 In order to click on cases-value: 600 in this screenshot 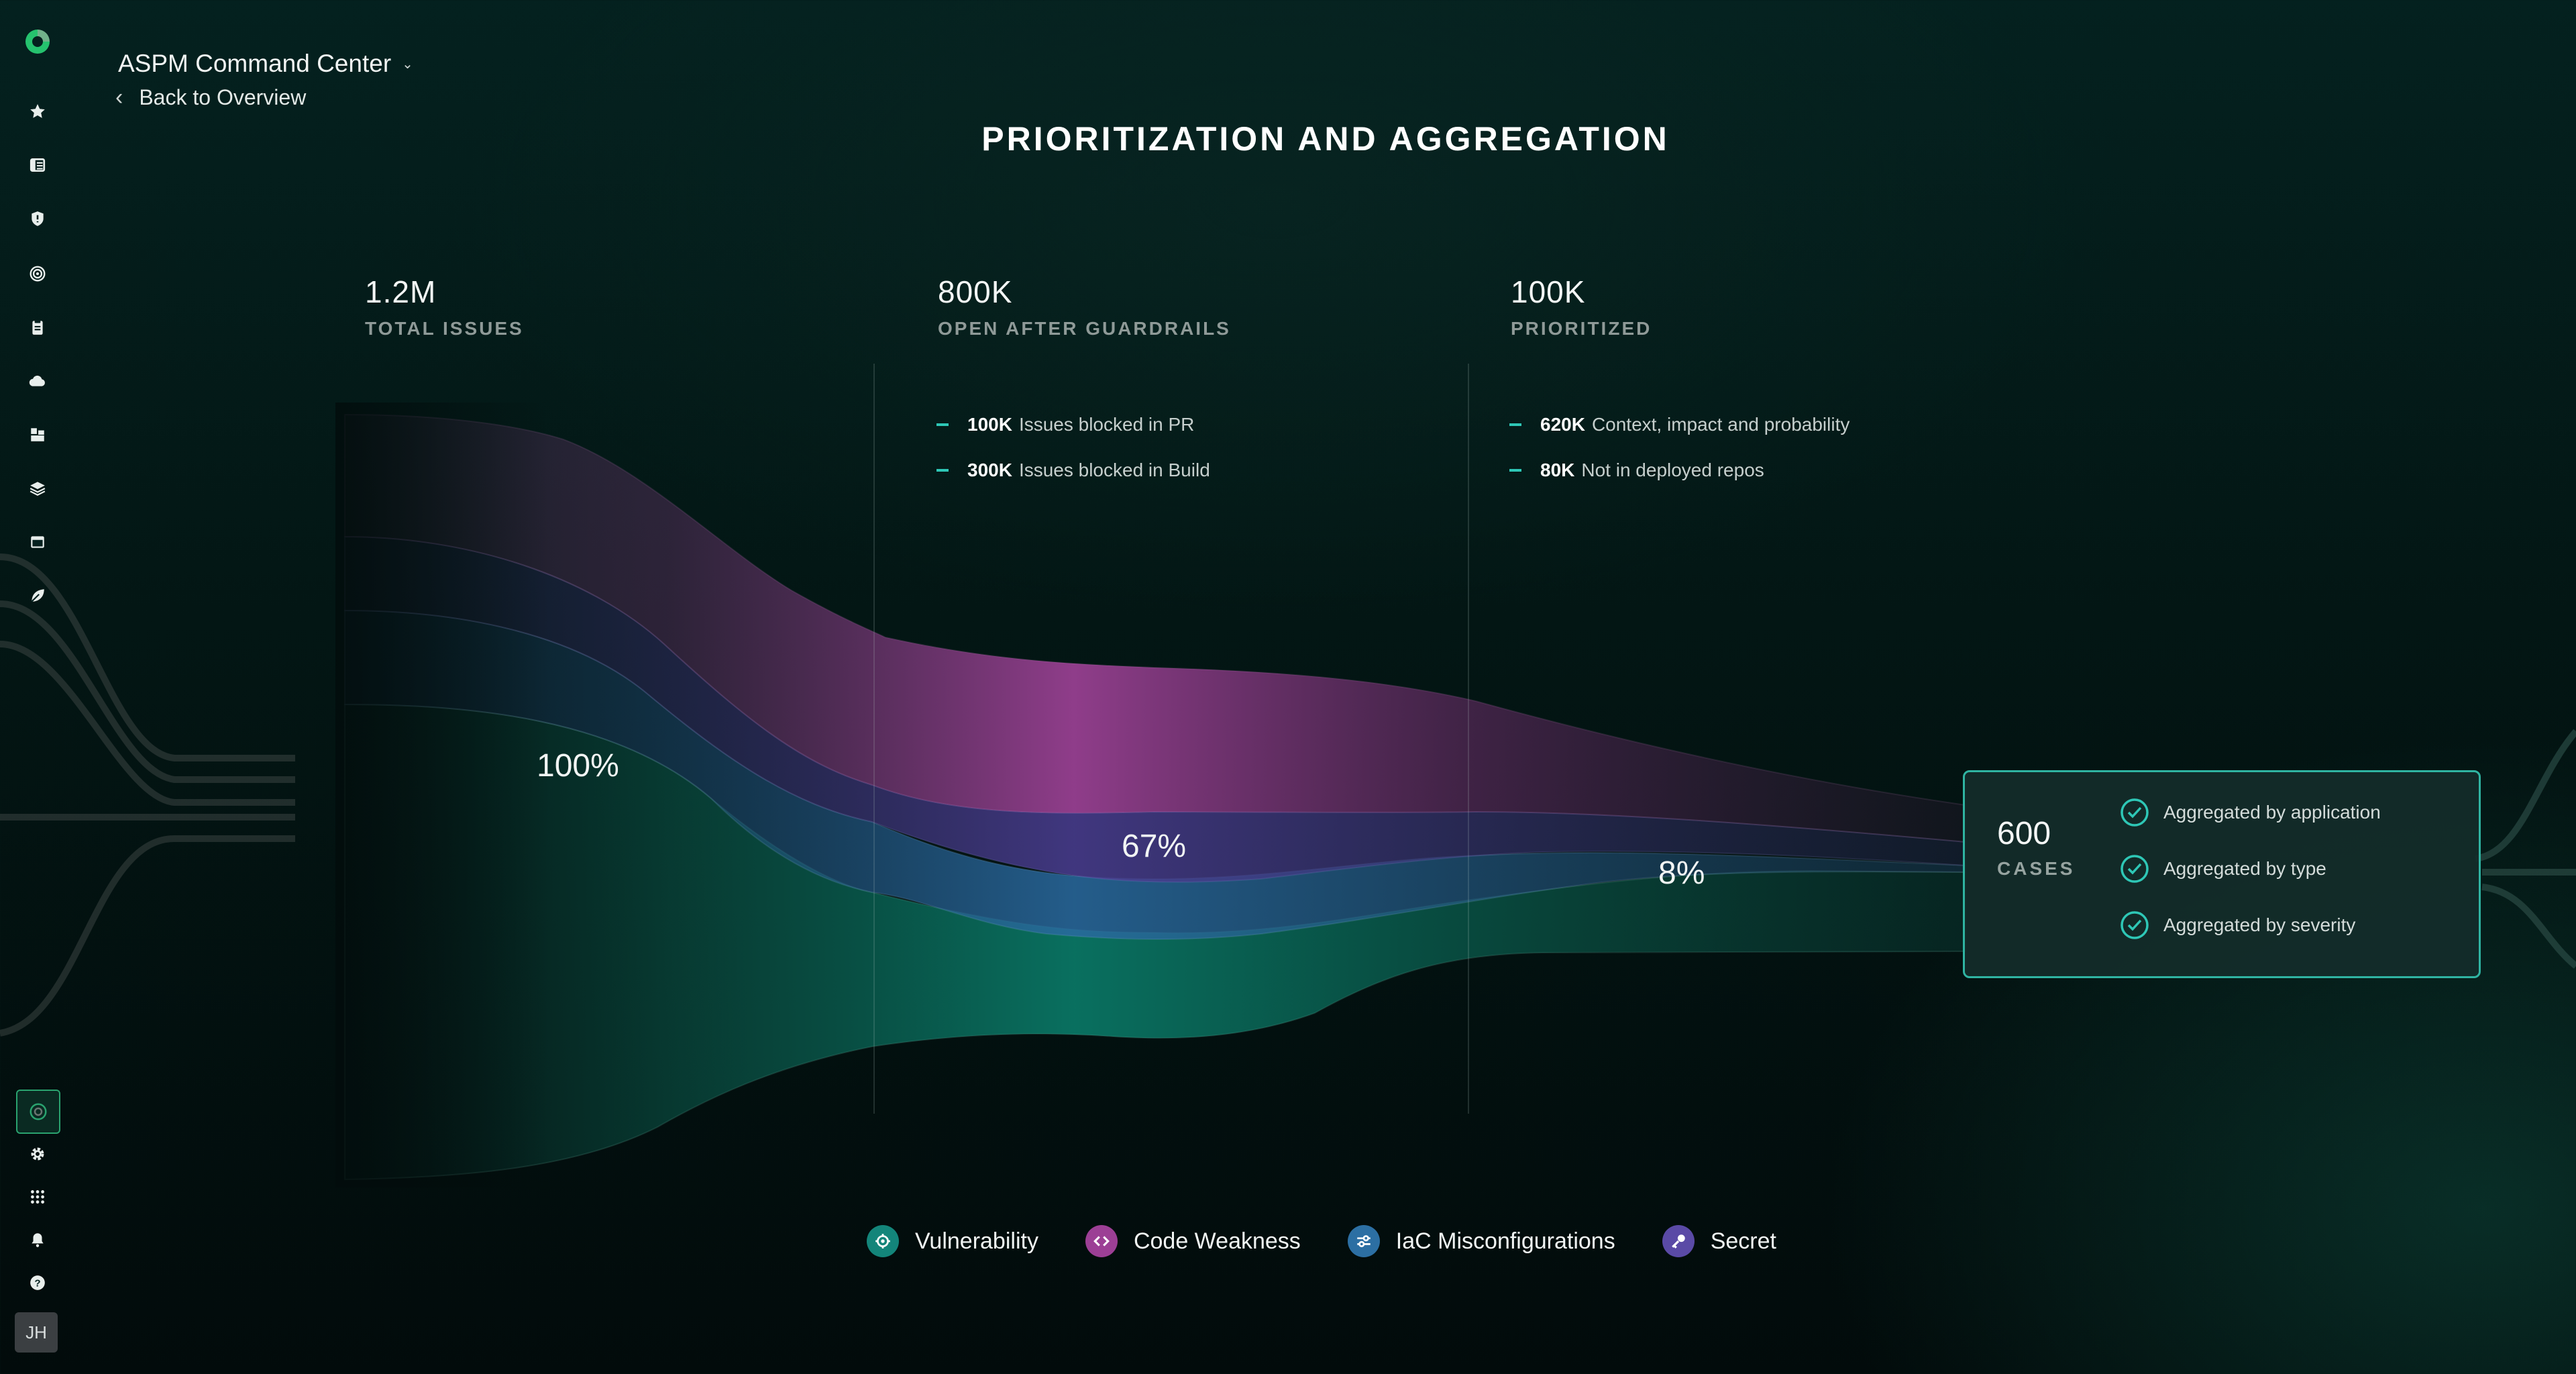, I will do `click(2024, 833)`.